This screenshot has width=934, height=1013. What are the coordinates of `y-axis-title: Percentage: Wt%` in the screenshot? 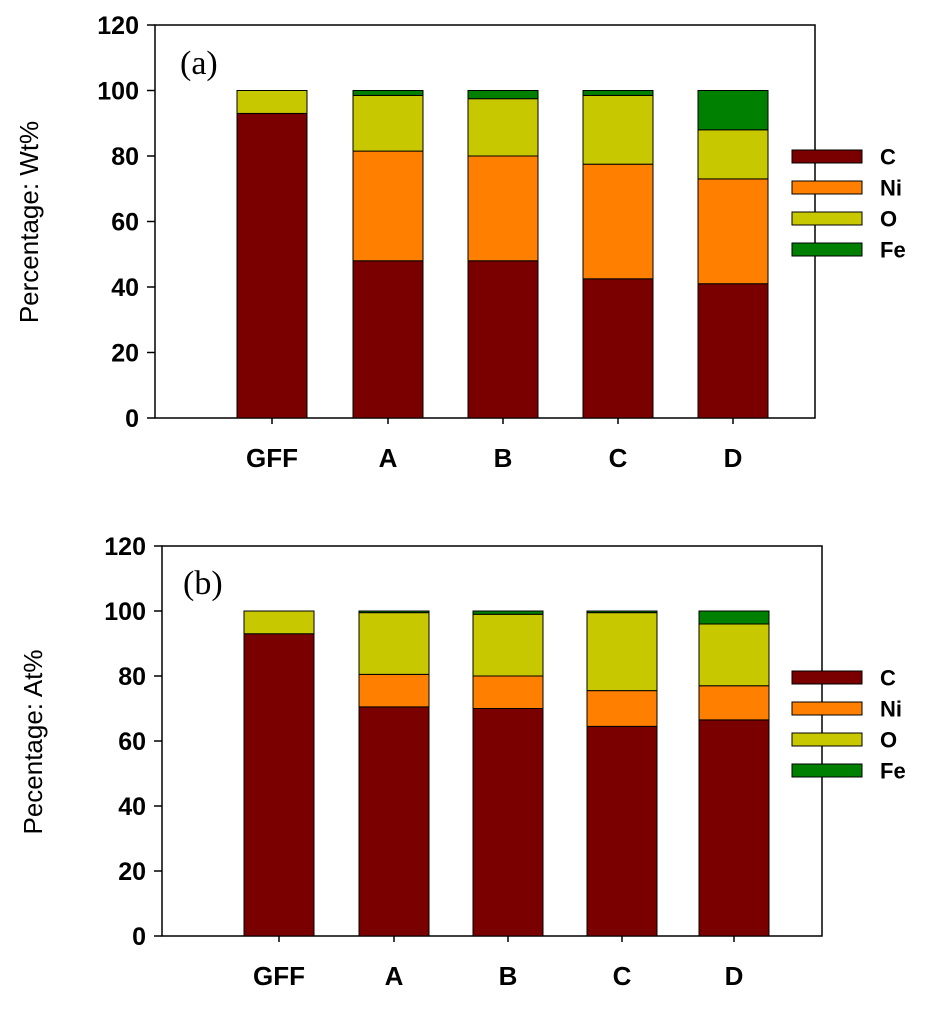 It's located at (29, 222).